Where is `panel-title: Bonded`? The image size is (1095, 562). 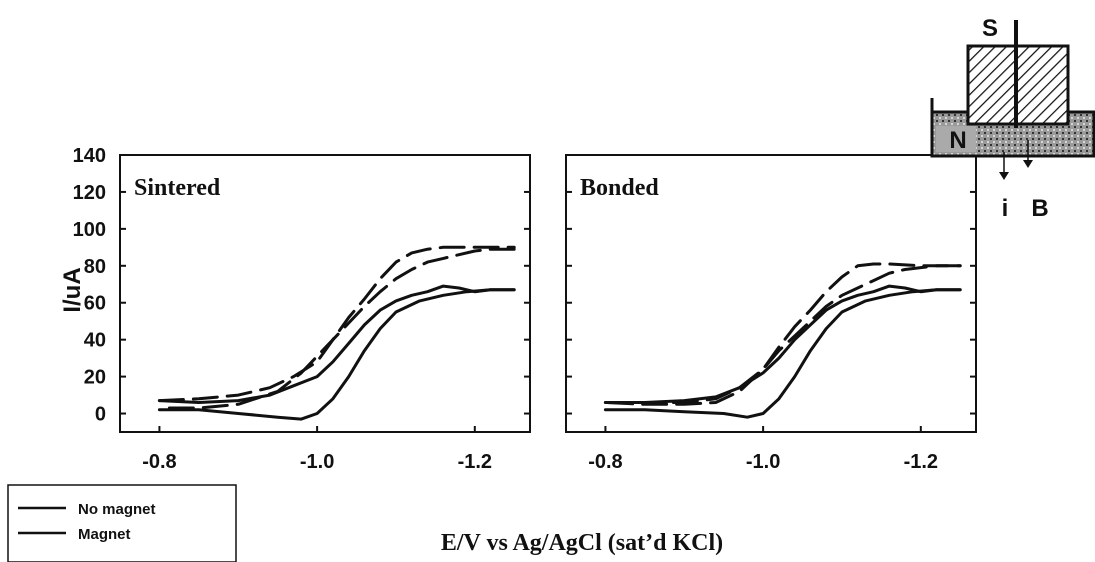
panel-title: Bonded is located at coordinates (619, 188).